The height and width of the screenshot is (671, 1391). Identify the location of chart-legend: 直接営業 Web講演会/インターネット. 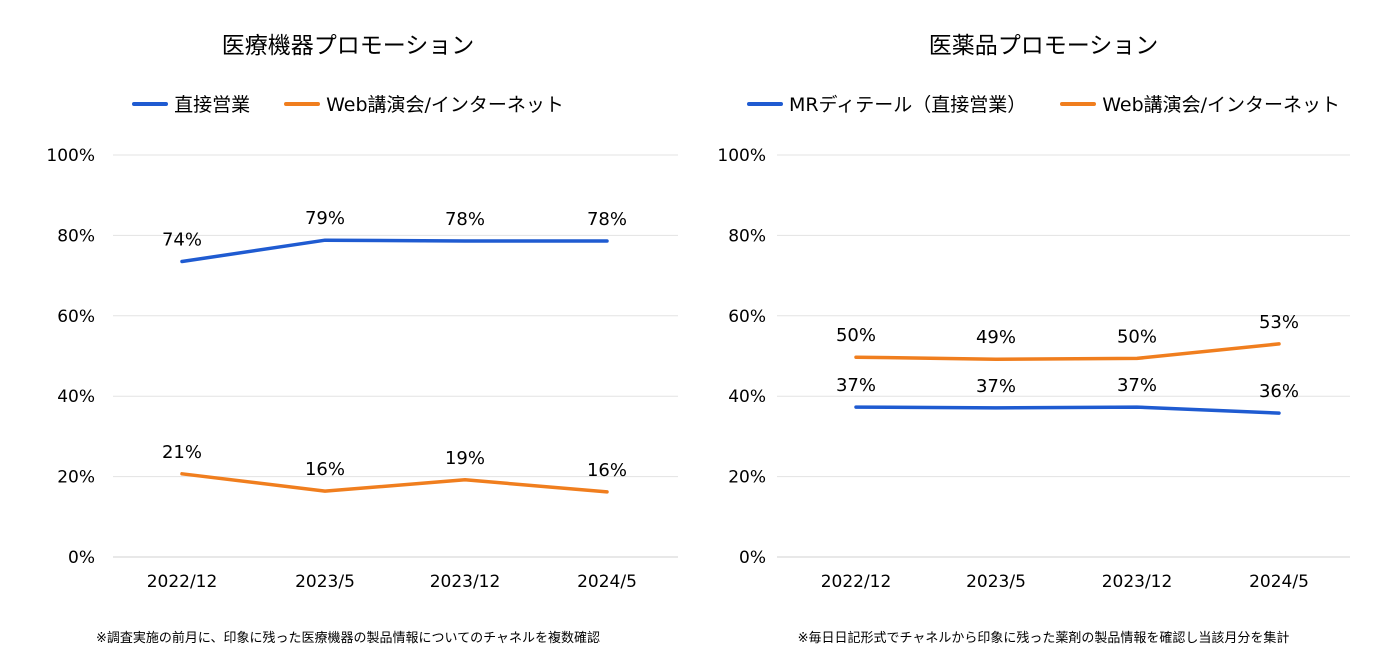
(348, 103).